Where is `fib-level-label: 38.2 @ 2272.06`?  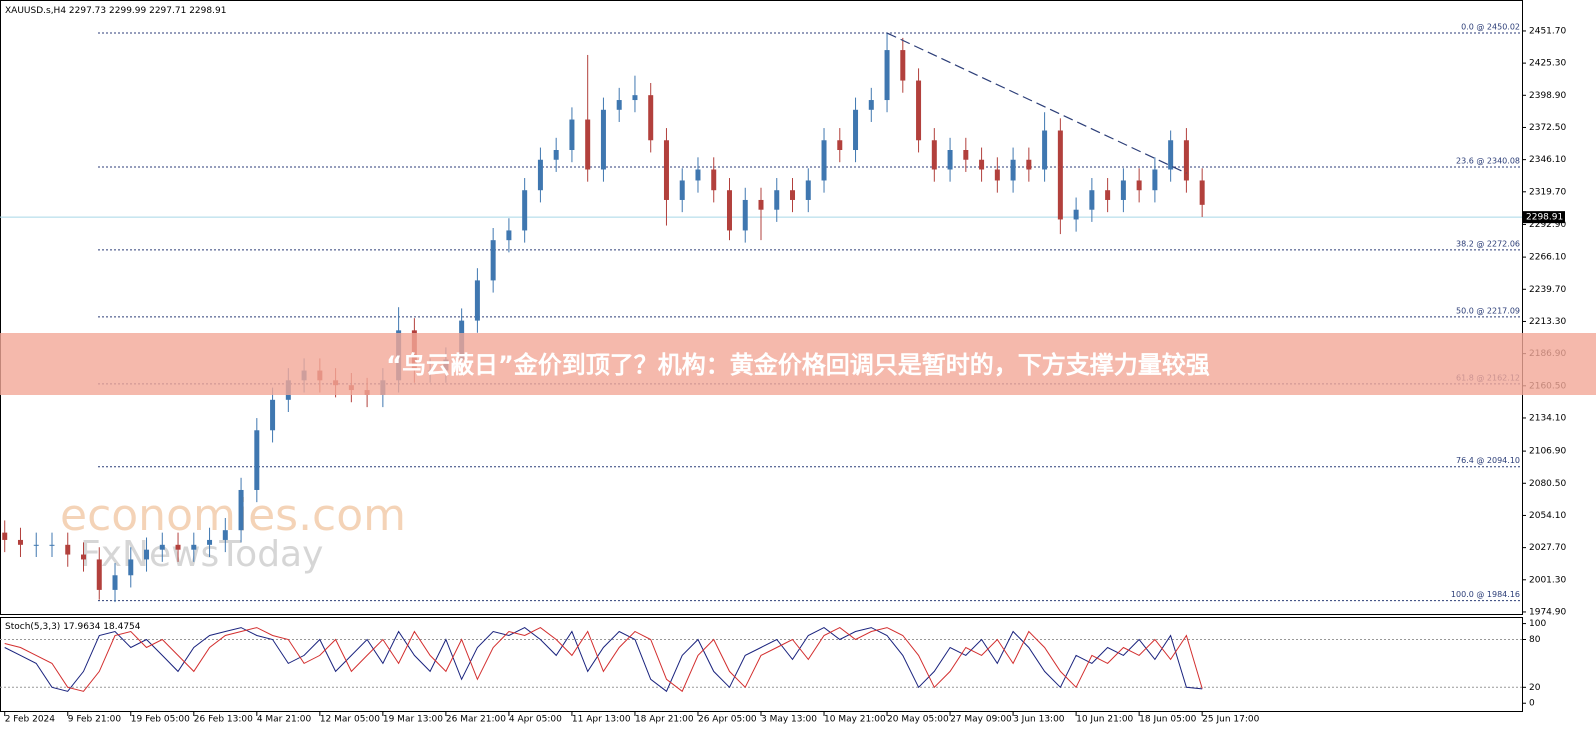
fib-level-label: 38.2 @ 2272.06 is located at coordinates (1488, 243).